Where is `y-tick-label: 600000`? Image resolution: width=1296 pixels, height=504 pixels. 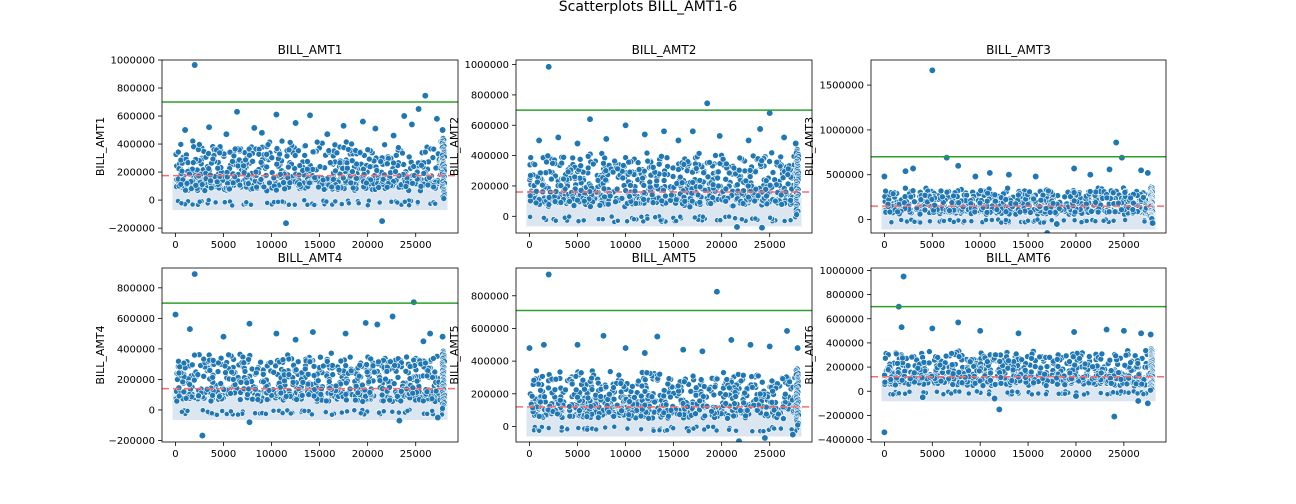 y-tick-label: 600000 is located at coordinates (136, 117).